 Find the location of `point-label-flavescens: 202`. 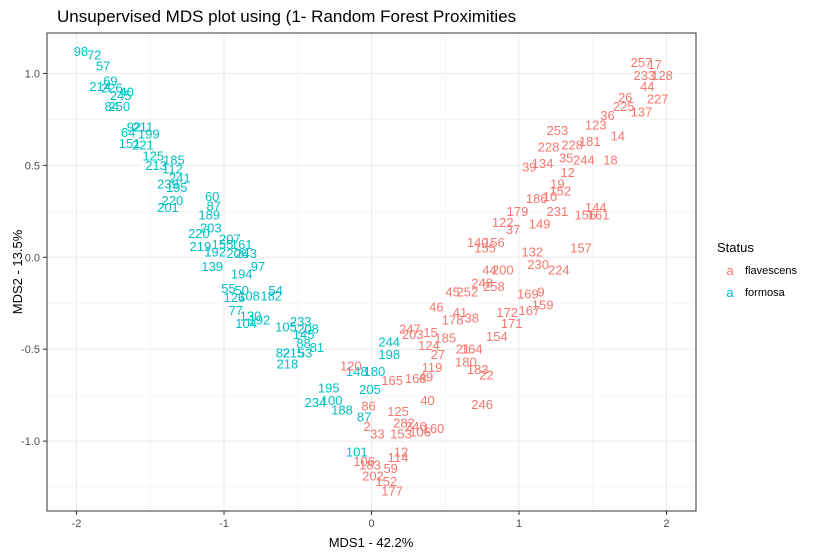

point-label-flavescens: 202 is located at coordinates (373, 476).